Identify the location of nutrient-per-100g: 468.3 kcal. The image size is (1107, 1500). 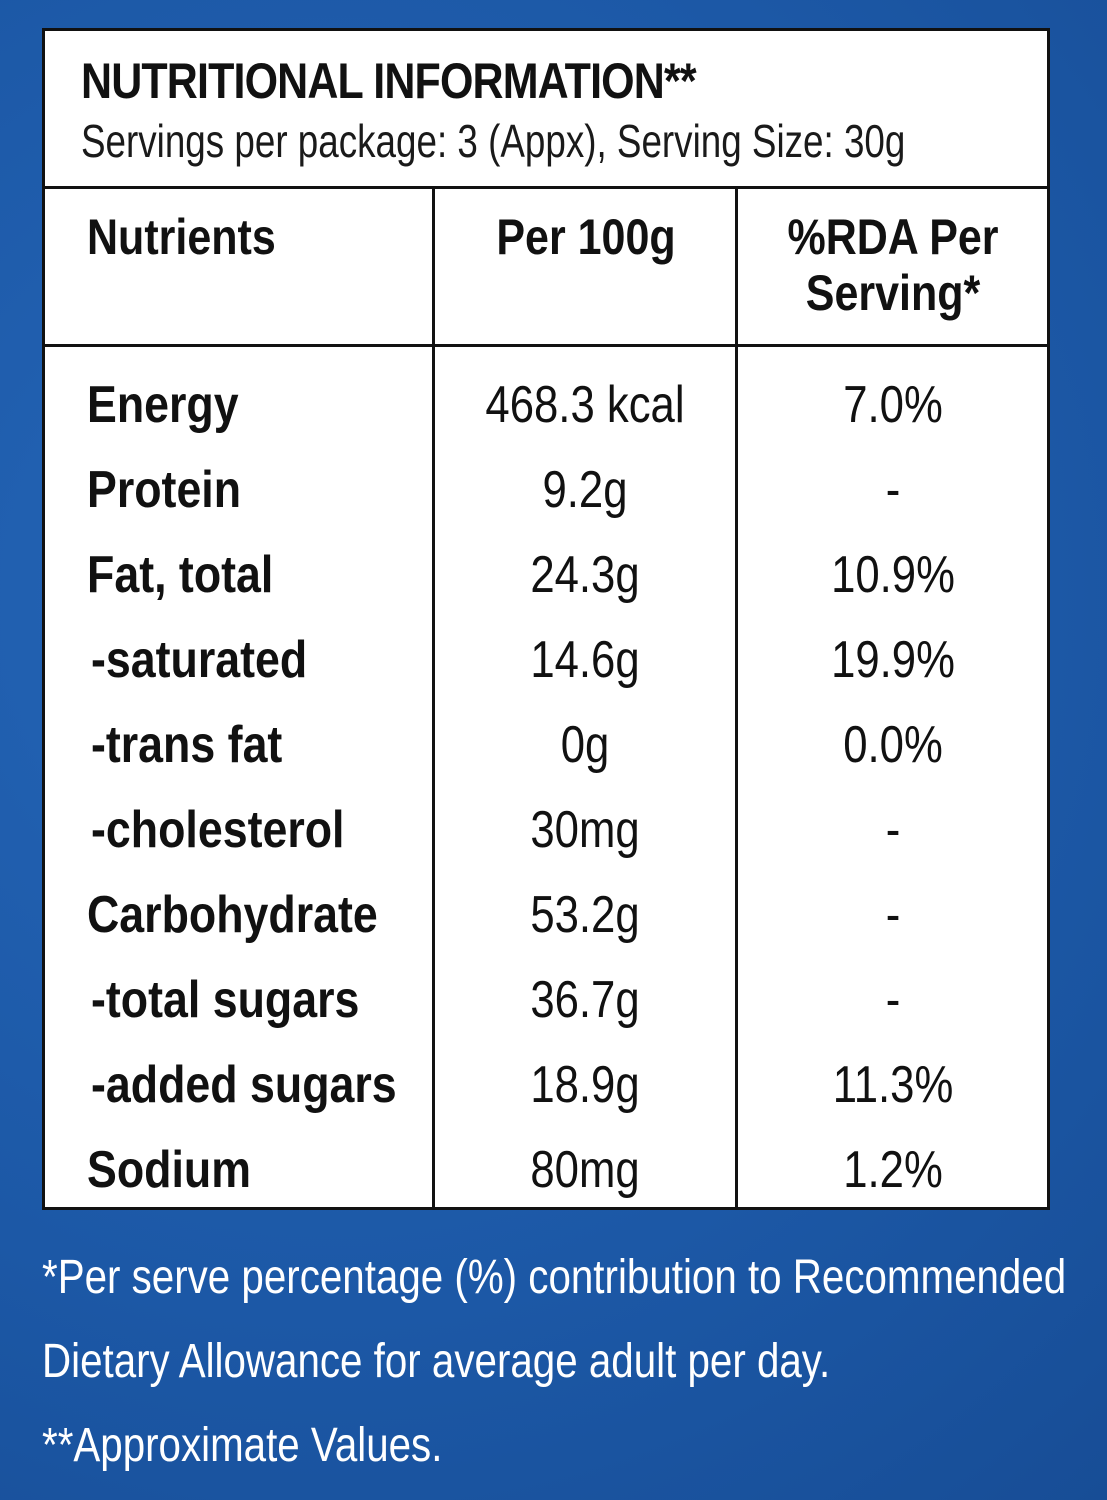
(585, 405).